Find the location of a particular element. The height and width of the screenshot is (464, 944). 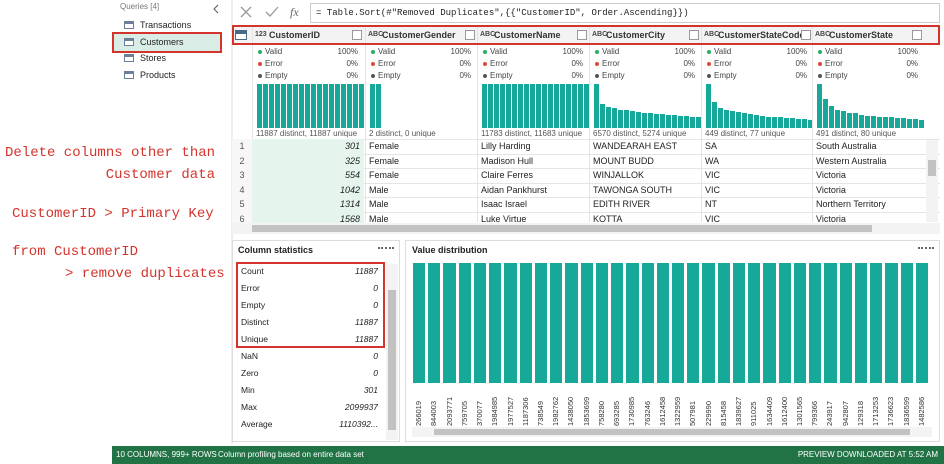

cell: South Australia is located at coordinates (846, 146).